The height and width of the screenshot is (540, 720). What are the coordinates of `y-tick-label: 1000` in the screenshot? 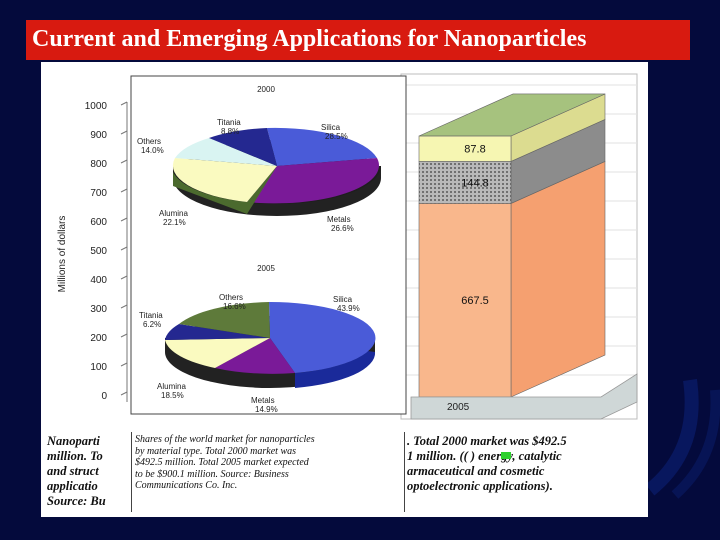 It's located at (96, 106).